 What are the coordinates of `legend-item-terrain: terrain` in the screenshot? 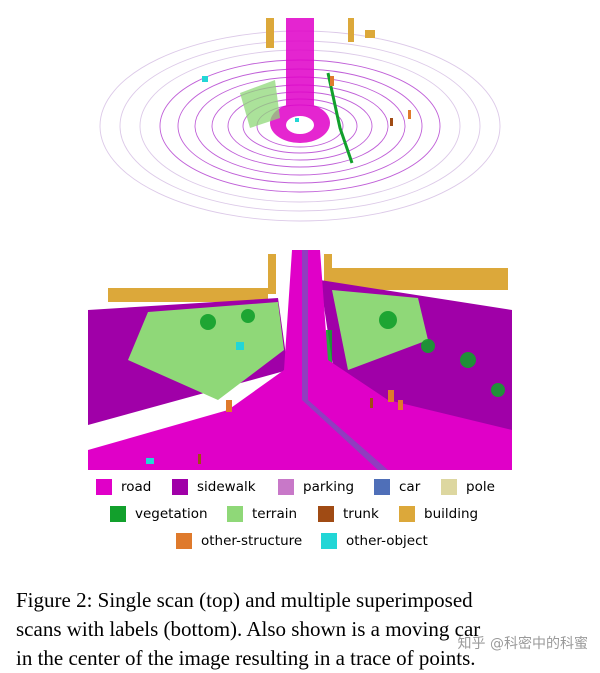 It's located at (262, 514).